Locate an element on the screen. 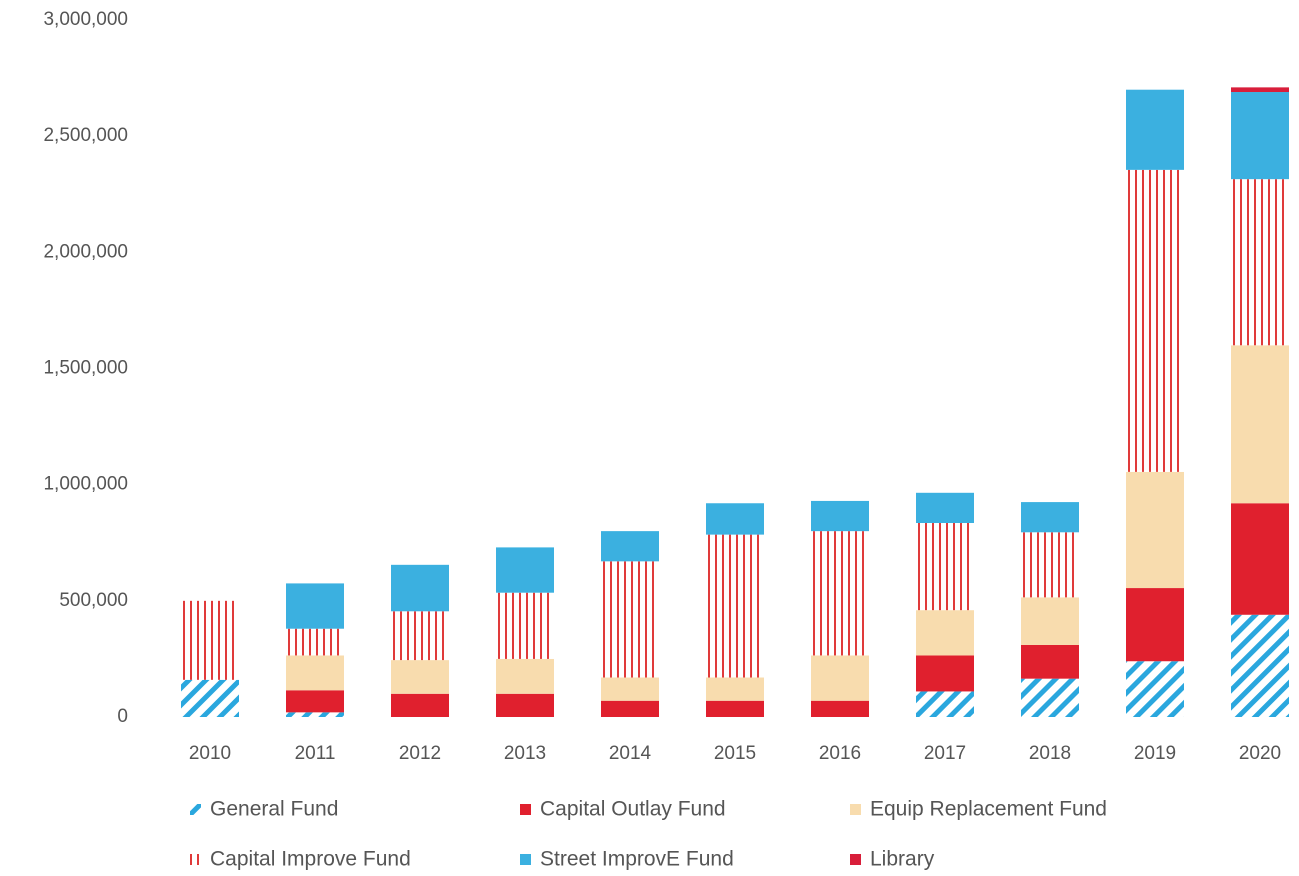 The width and height of the screenshot is (1299, 876). legend-label: Equip Replacement Fund is located at coordinates (988, 809).